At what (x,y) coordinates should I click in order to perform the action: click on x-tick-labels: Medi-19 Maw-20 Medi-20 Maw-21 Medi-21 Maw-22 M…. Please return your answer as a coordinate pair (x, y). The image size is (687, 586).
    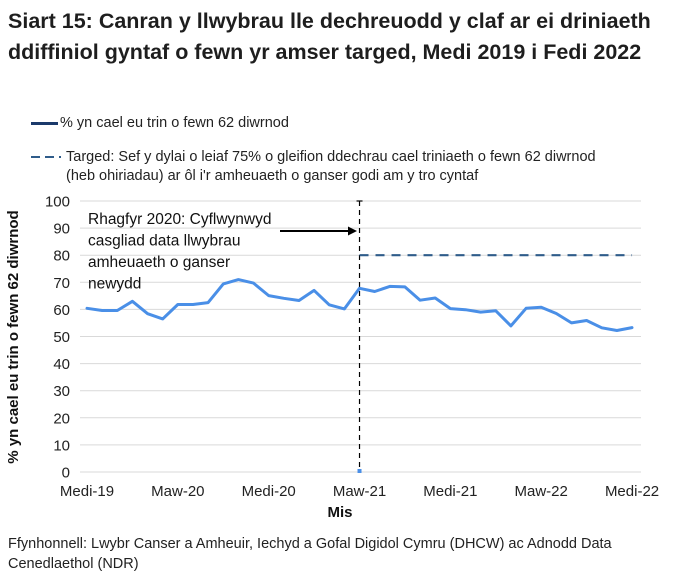
    Looking at the image, I should click on (359, 491).